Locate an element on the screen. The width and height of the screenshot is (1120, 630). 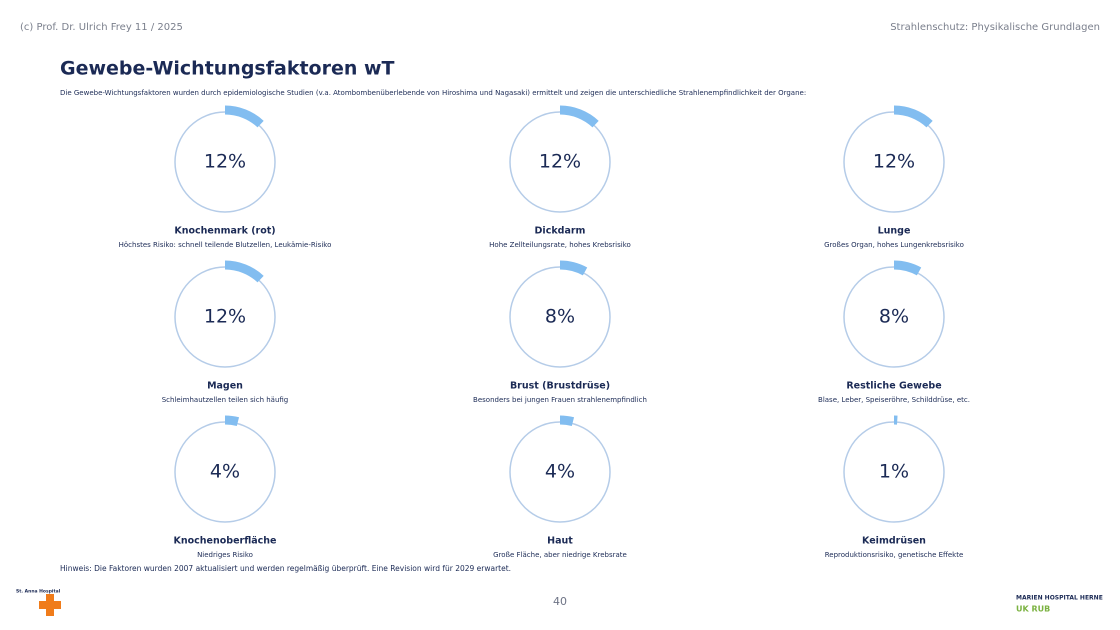
organ-label: Brust (Brustdrüse) is located at coordinates (560, 386).